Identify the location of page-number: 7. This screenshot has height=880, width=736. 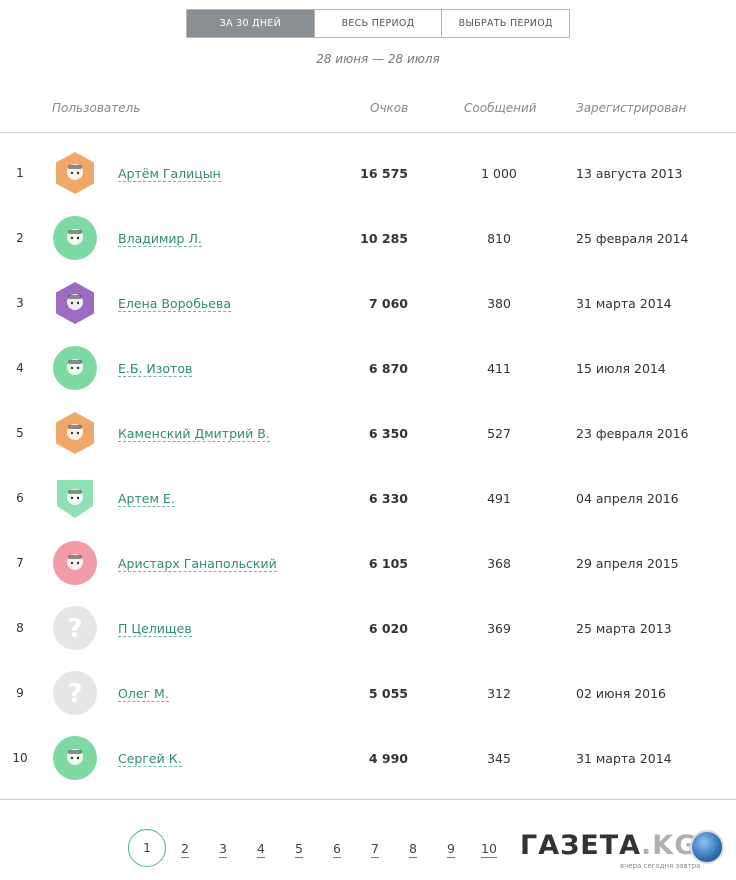
(375, 849).